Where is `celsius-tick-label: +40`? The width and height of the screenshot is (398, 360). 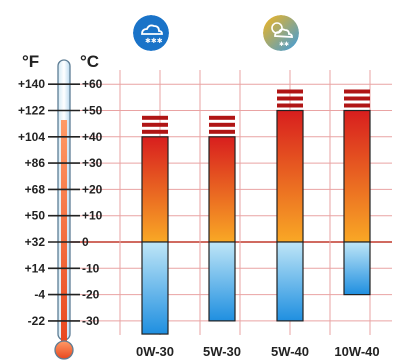 celsius-tick-label: +40 is located at coordinates (92, 137).